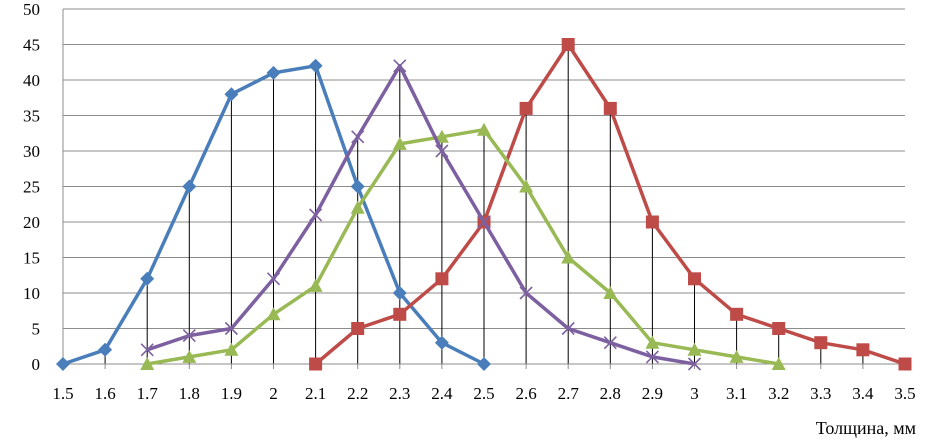 This screenshot has height=445, width=926. I want to click on x-tick-label: 2.3, so click(399, 393).